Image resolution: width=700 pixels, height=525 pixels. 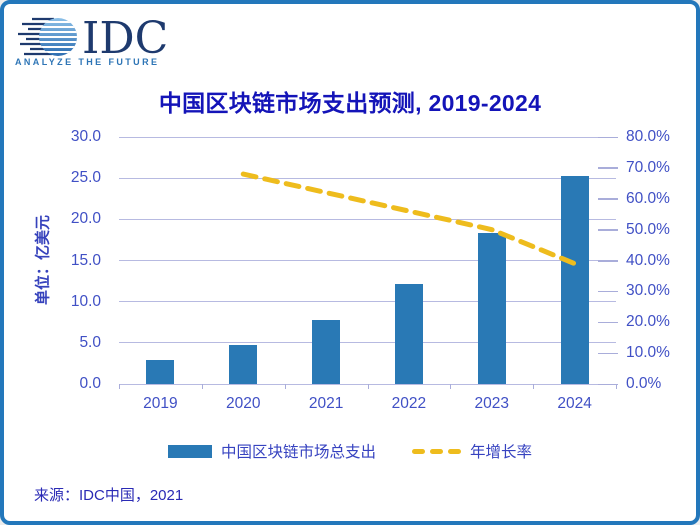 I want to click on idc-logo-text: IDC, so click(x=125, y=36).